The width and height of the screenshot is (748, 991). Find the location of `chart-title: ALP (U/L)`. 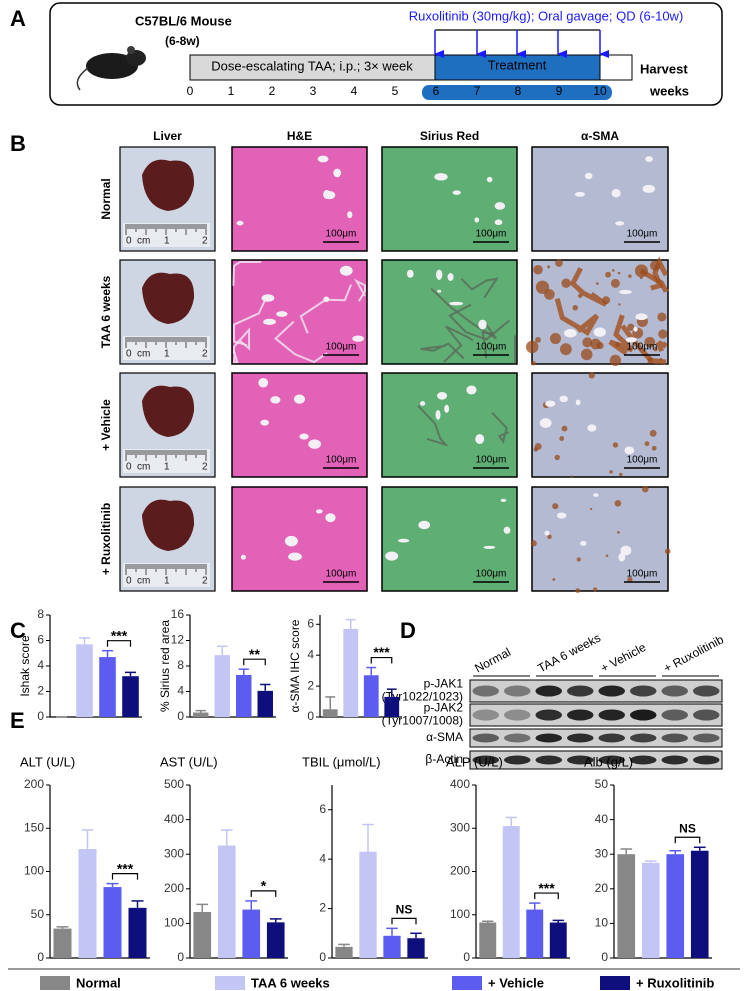

chart-title: ALP (U/L) is located at coordinates (474, 761).